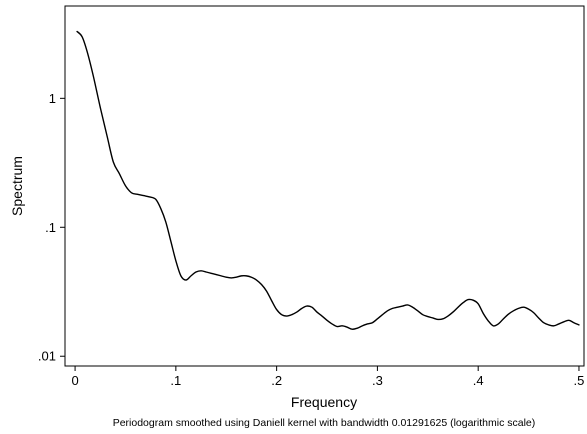 The width and height of the screenshot is (587, 434). Describe the element at coordinates (17, 186) in the screenshot. I see `y-axis-title: Spectrum` at that location.